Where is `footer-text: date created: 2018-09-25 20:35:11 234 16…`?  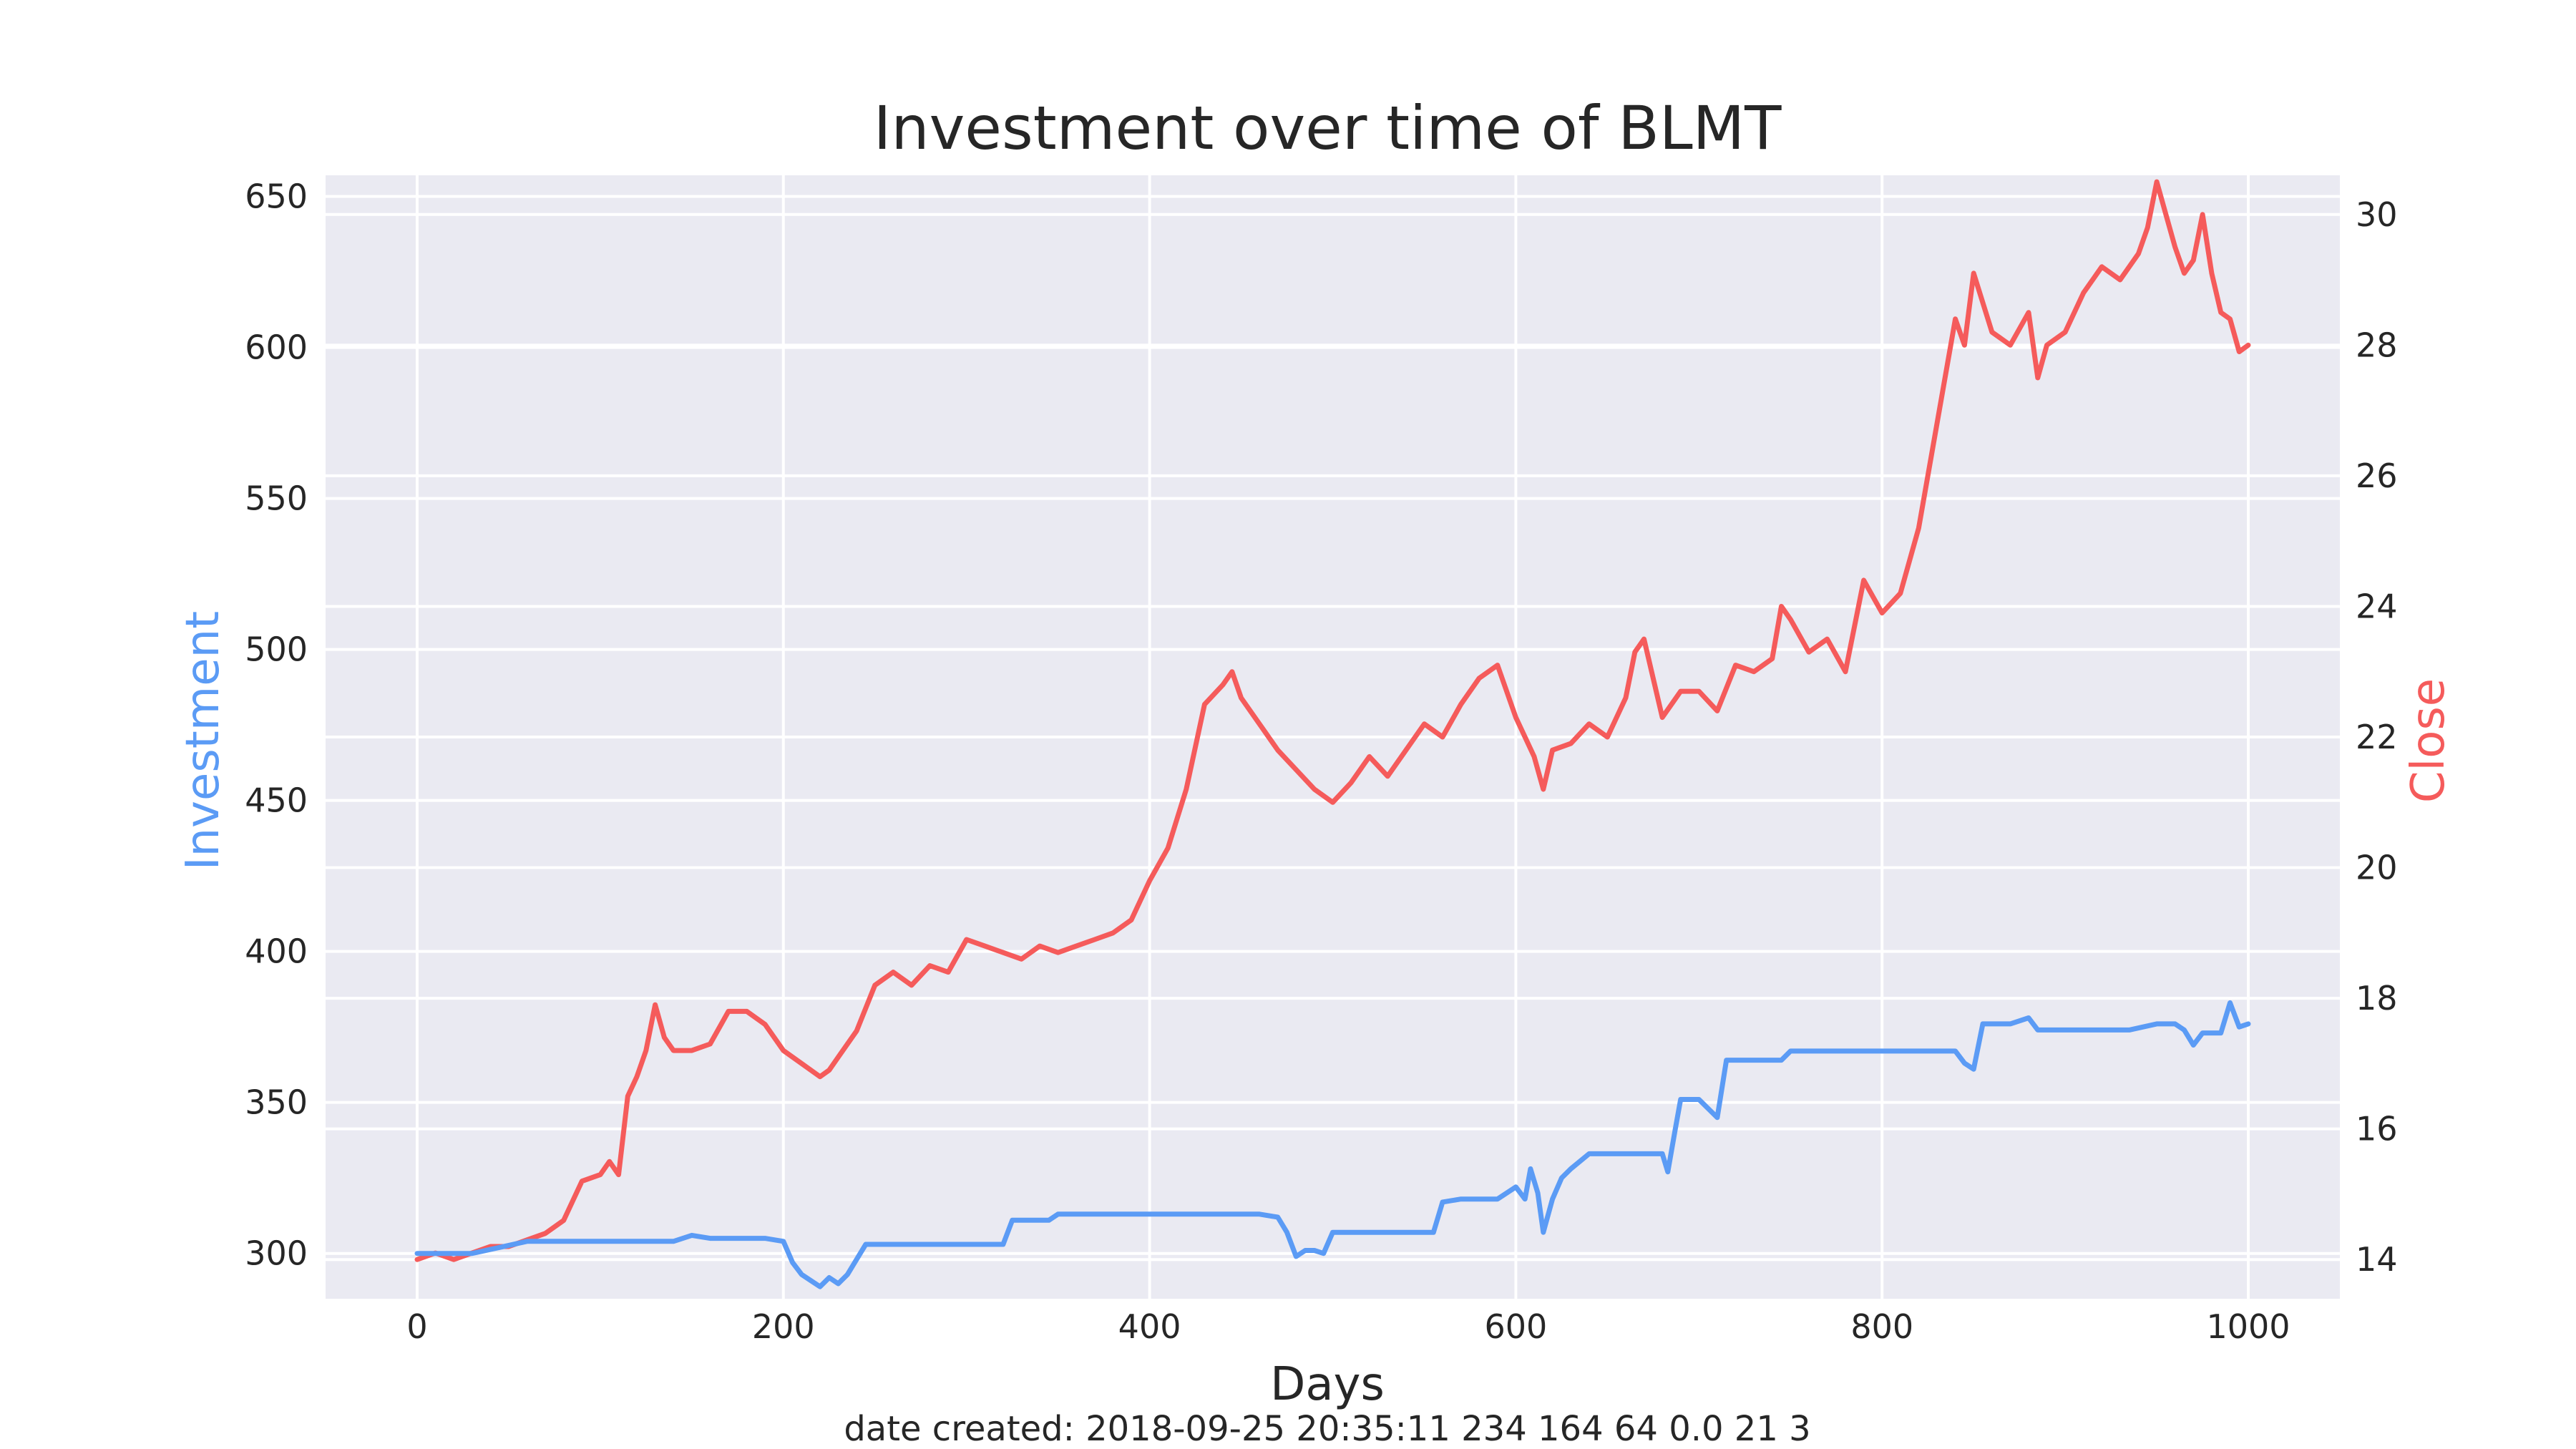 footer-text: date created: 2018-09-25 20:35:11 234 16… is located at coordinates (1327, 1429).